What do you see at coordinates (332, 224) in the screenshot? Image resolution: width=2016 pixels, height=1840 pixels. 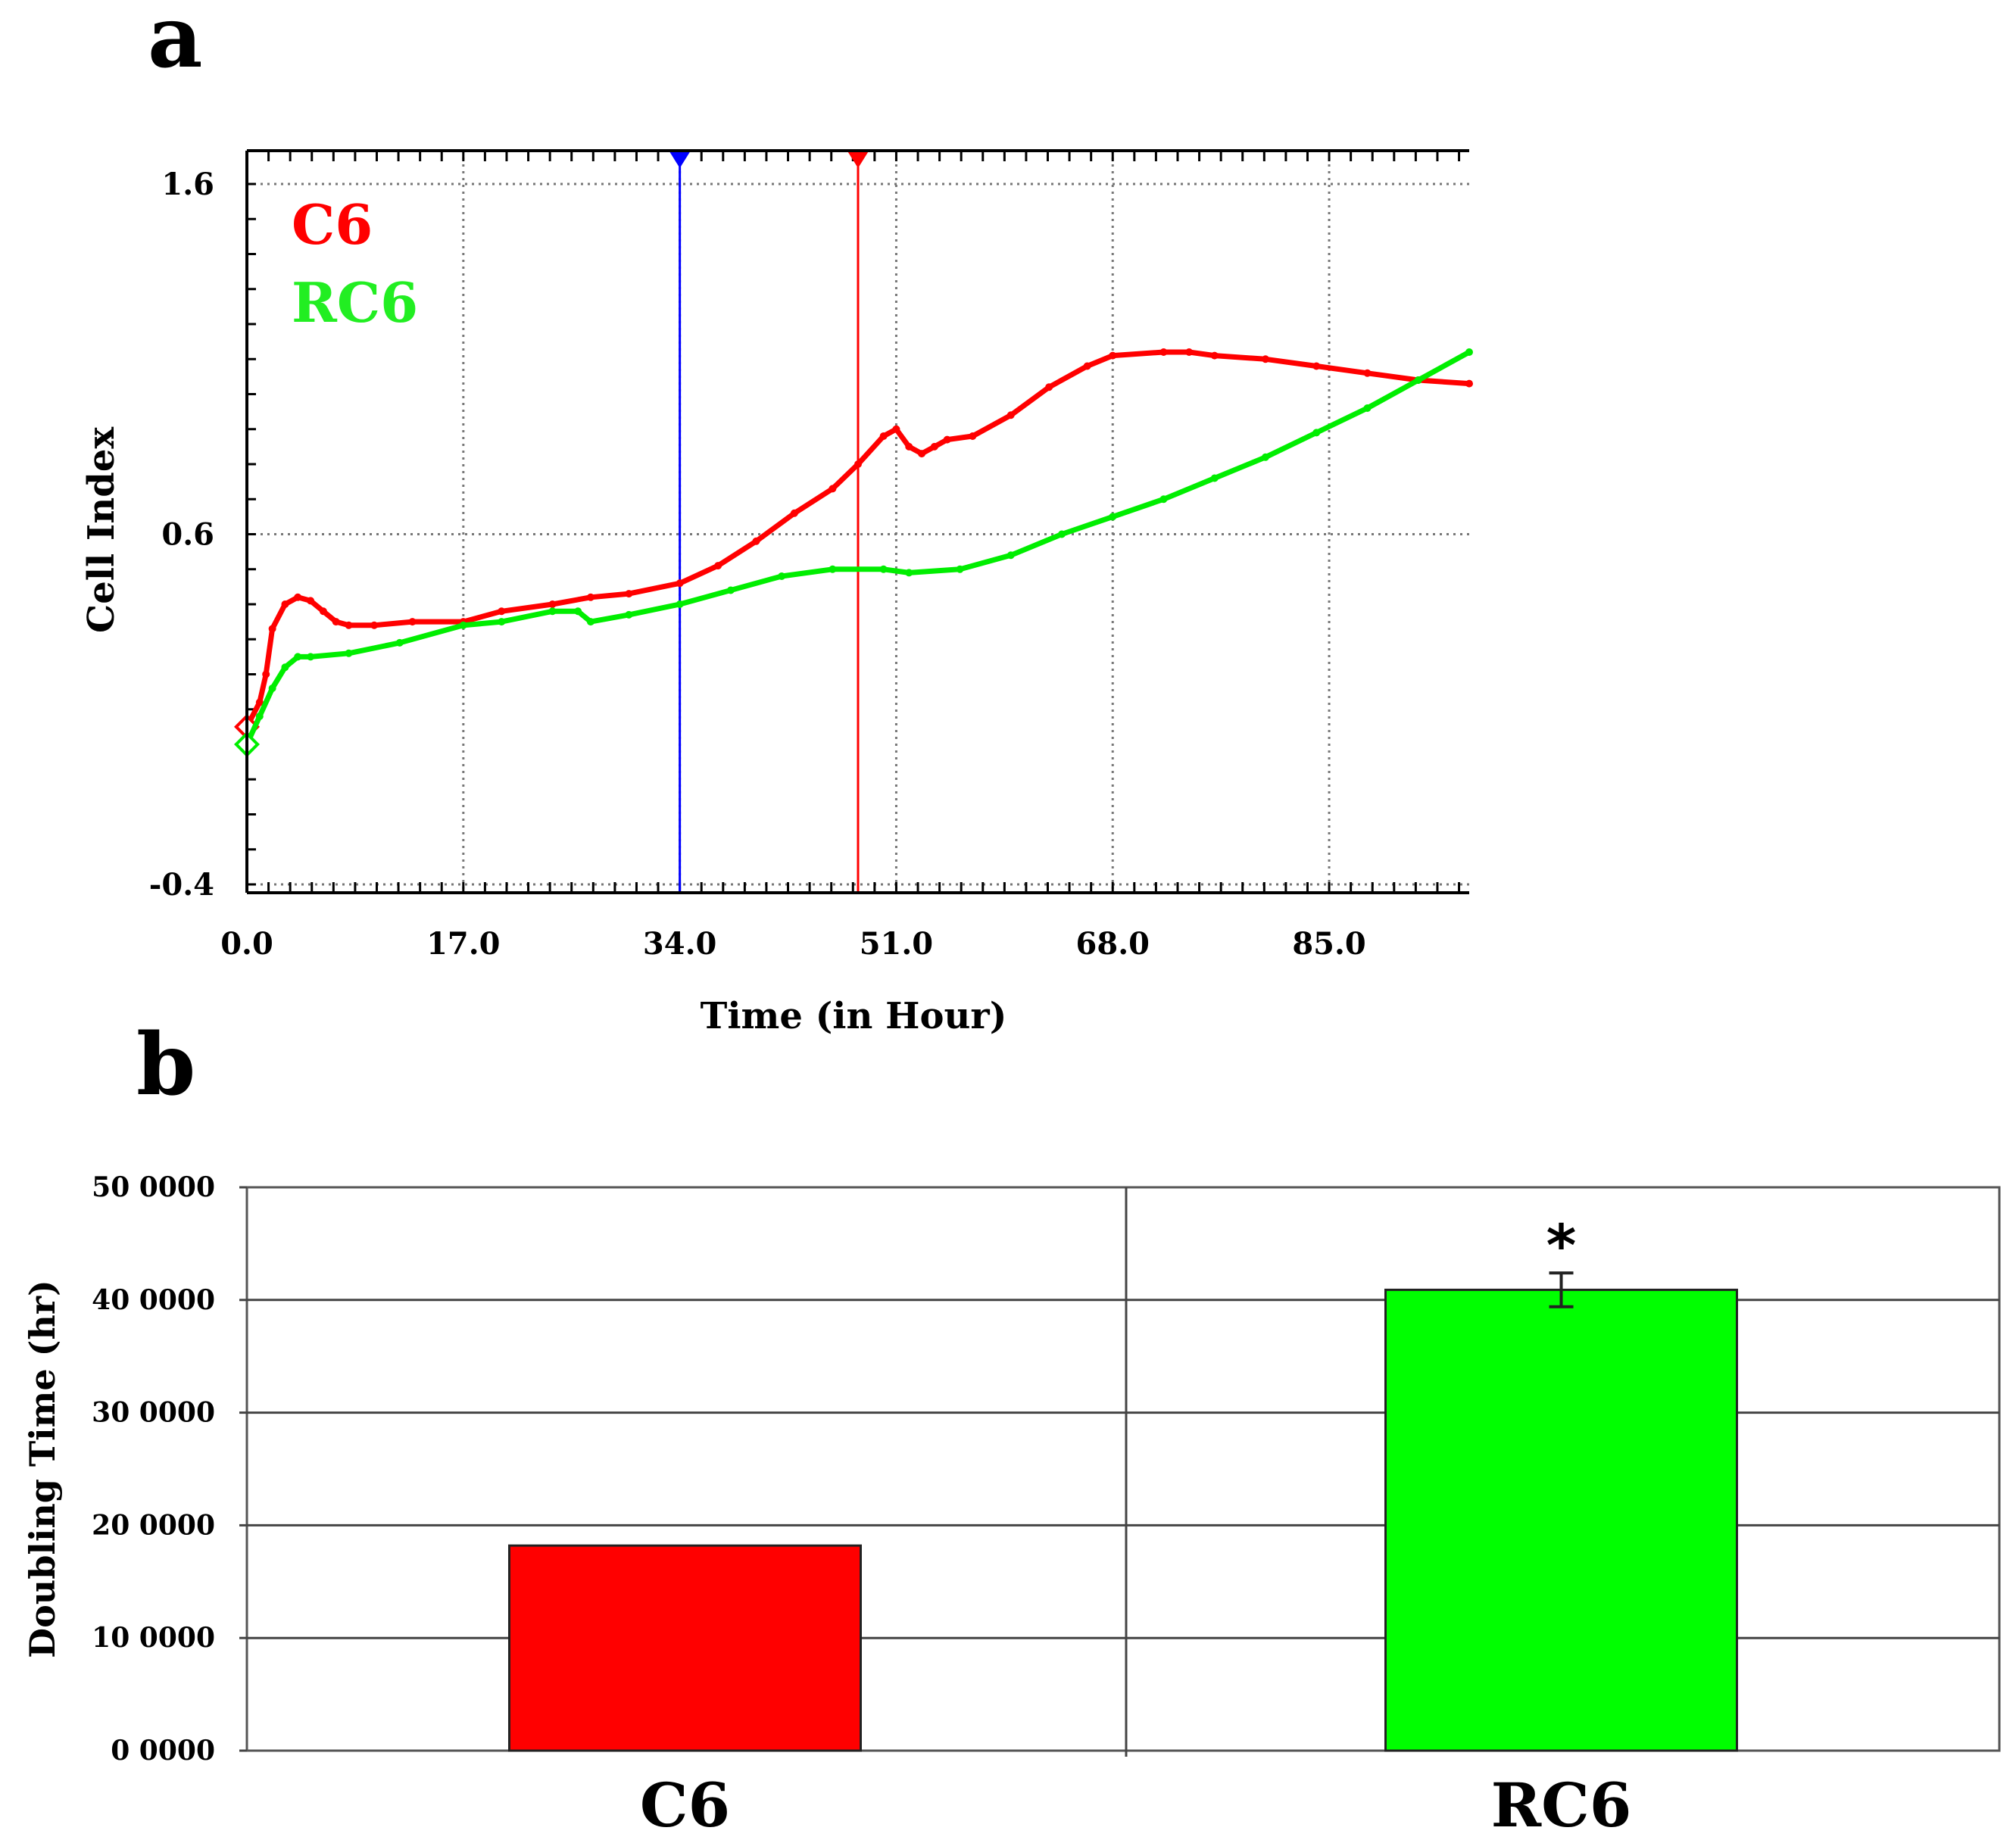 I see `legend-c6: C6` at bounding box center [332, 224].